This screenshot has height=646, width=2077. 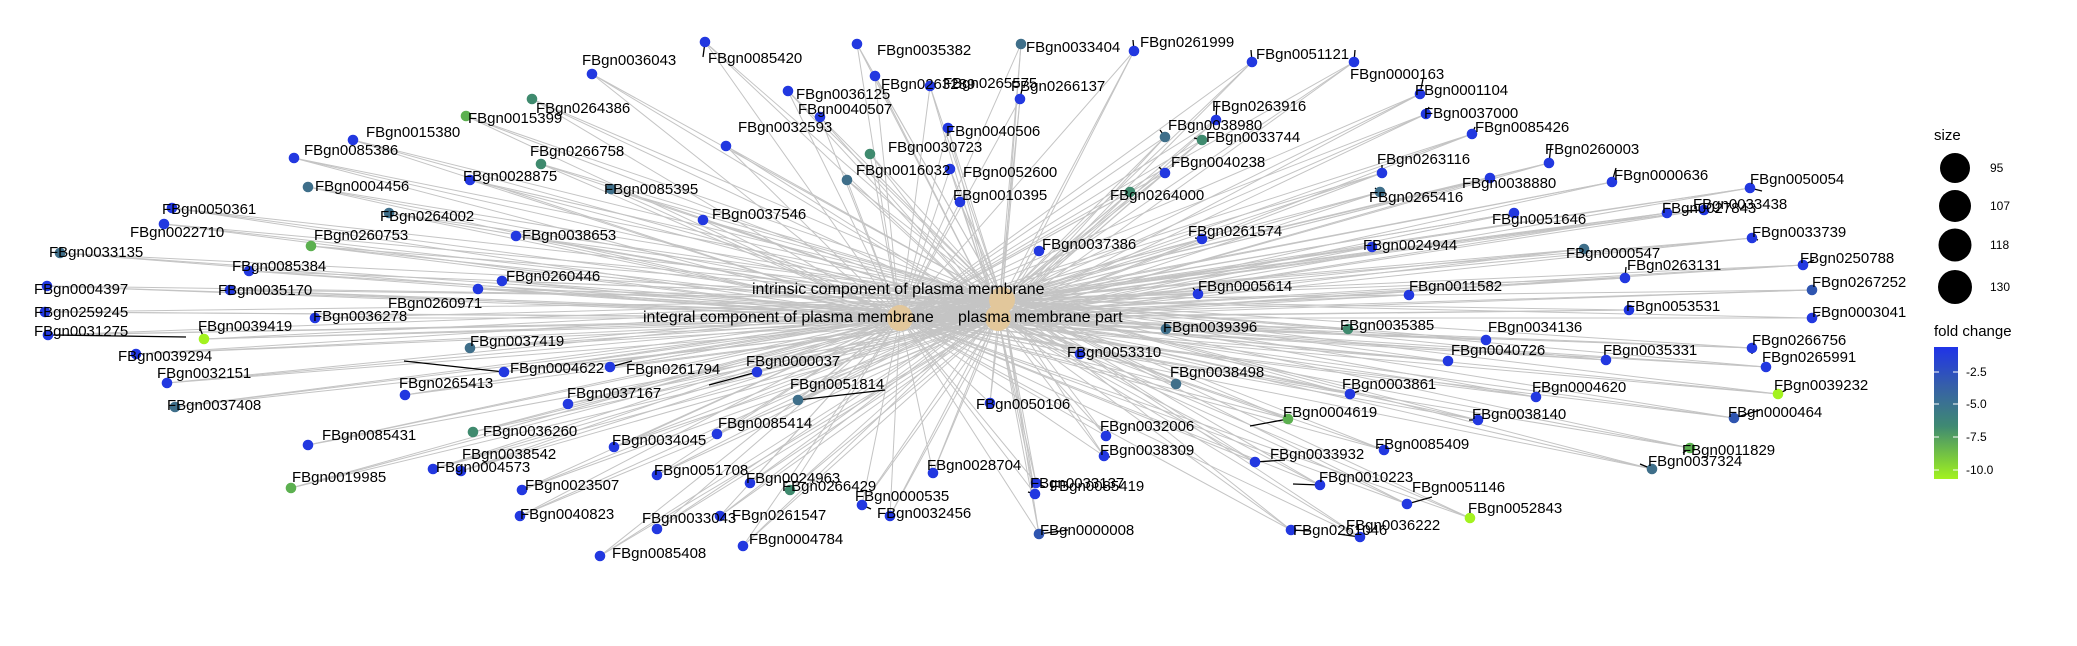 What do you see at coordinates (1157, 195) in the screenshot?
I see `gene-label: FBgn0264000` at bounding box center [1157, 195].